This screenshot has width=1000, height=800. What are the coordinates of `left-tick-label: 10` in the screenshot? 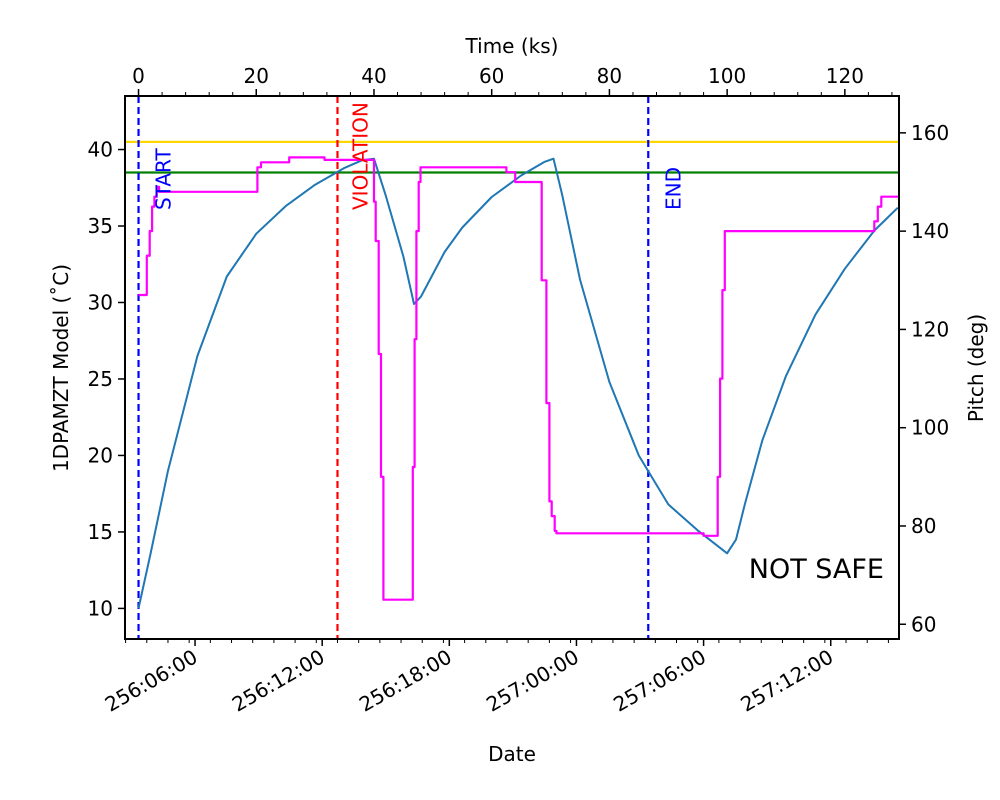 It's located at (100, 608).